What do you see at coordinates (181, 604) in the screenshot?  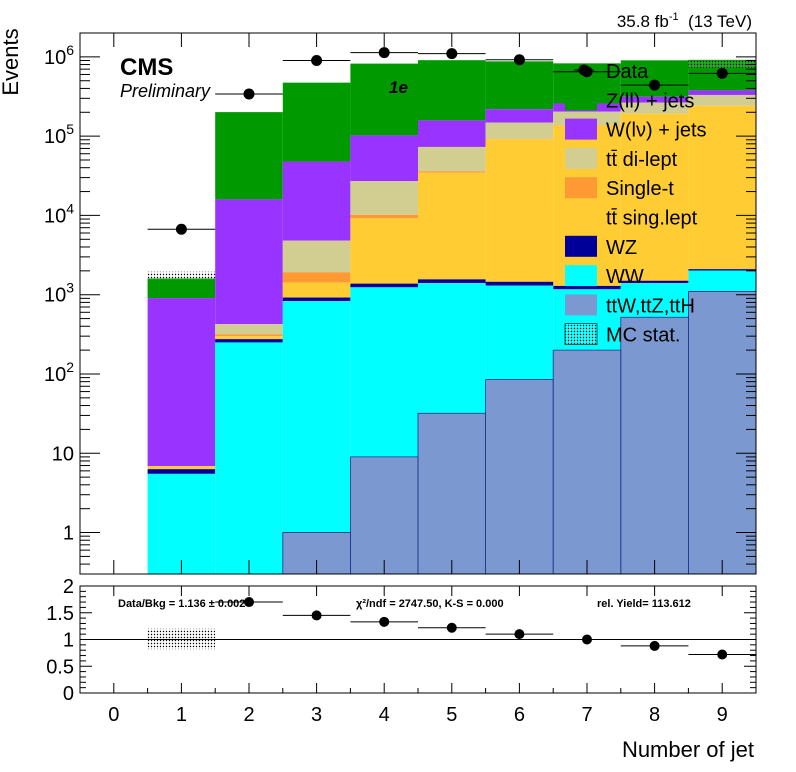 I see `ratio-summary-text: Data/Bkg = 1.136 ± 0.002` at bounding box center [181, 604].